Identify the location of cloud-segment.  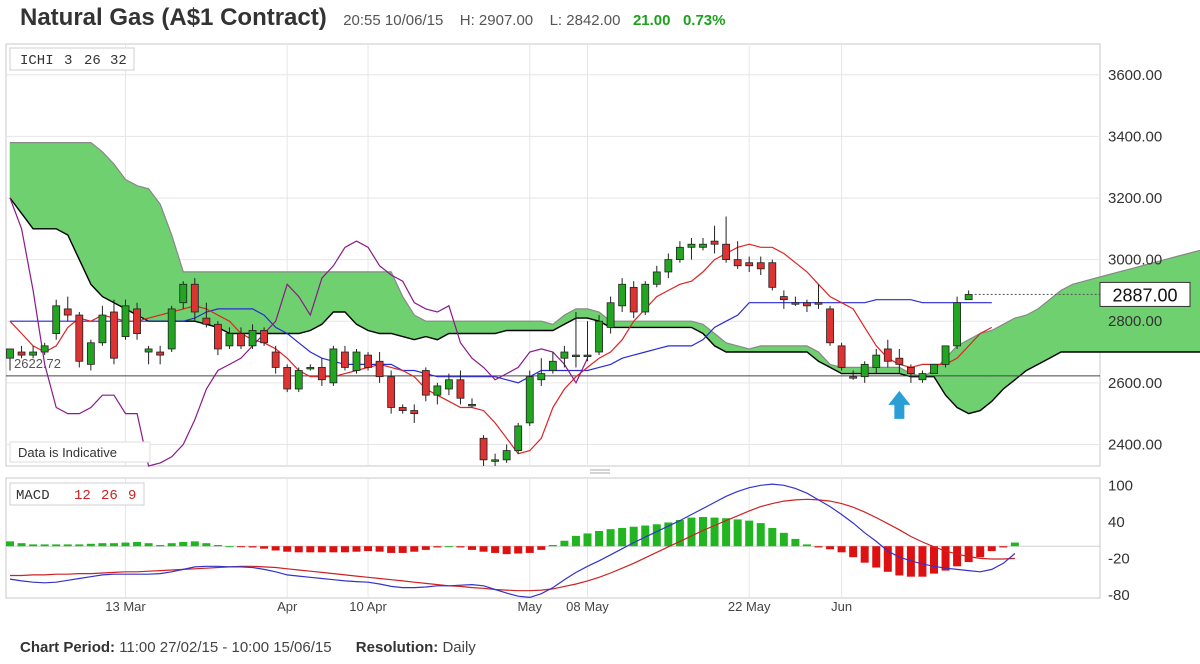
(50, 186).